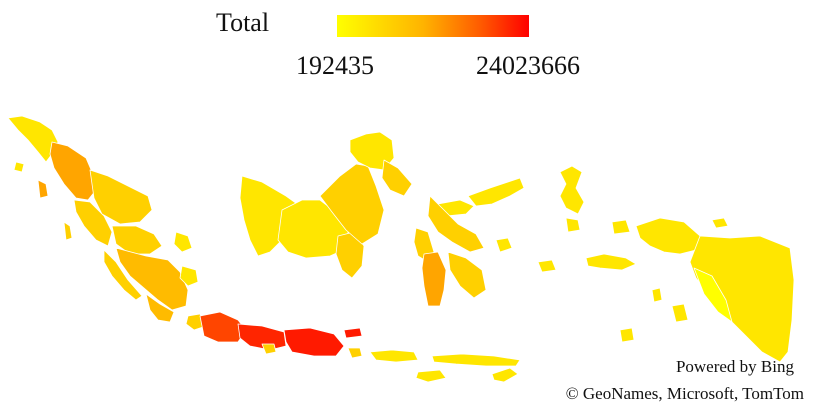  Describe the element at coordinates (123, 275) in the screenshot. I see `region-bengkulu` at that location.